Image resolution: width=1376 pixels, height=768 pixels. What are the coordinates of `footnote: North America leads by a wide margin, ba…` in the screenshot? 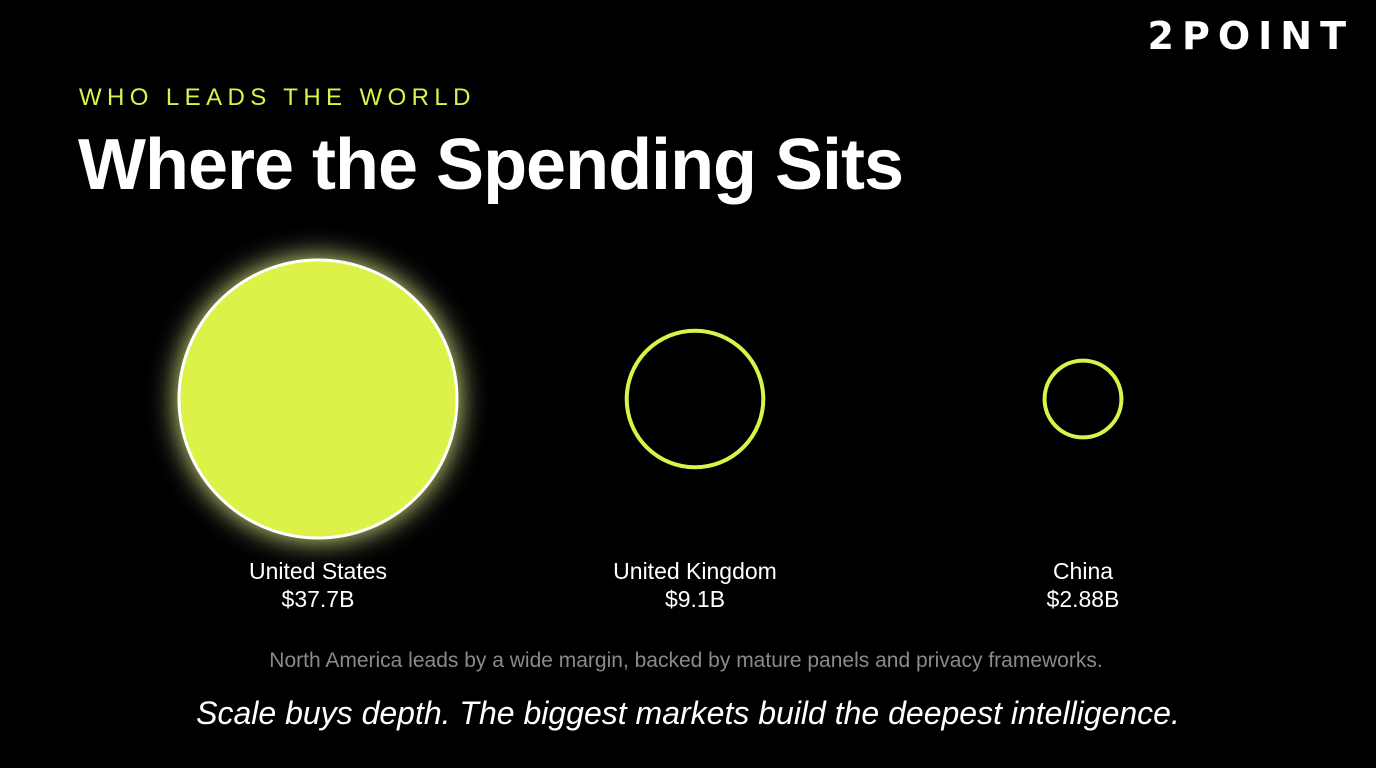 It's located at (686, 660).